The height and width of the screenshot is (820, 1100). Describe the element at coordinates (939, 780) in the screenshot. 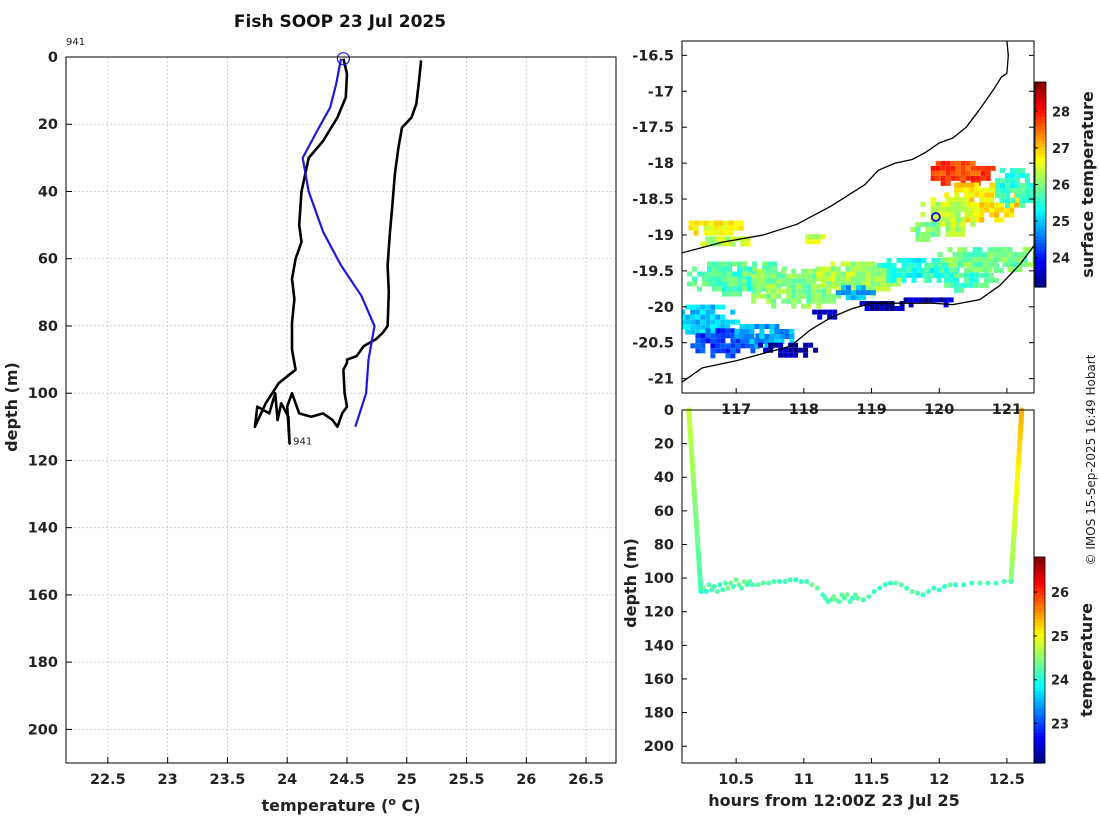

I see `trace-x-tick-label: 12` at that location.